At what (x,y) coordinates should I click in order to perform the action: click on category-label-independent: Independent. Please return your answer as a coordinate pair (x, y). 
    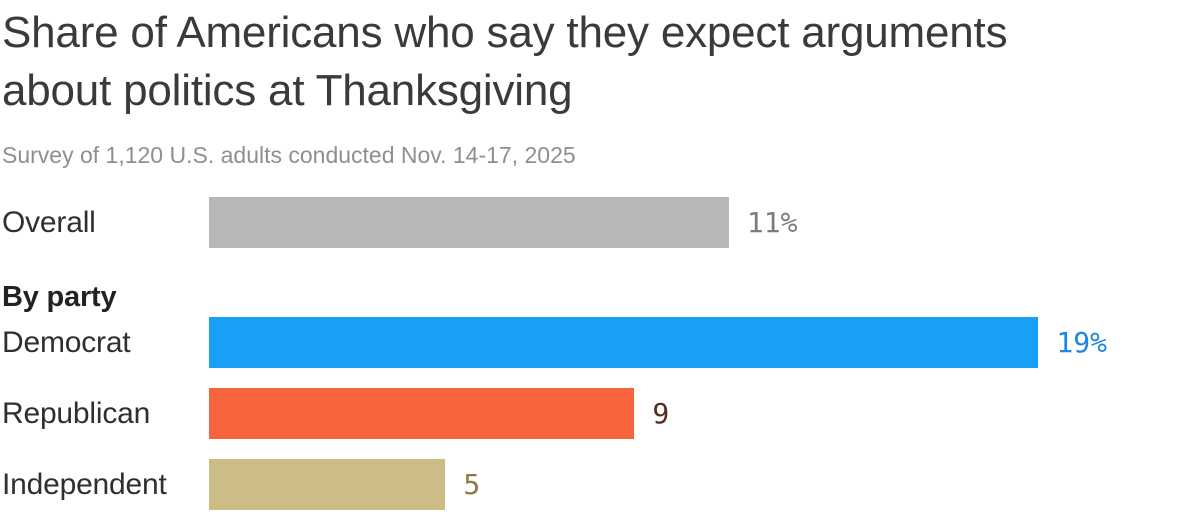
    Looking at the image, I should click on (84, 484).